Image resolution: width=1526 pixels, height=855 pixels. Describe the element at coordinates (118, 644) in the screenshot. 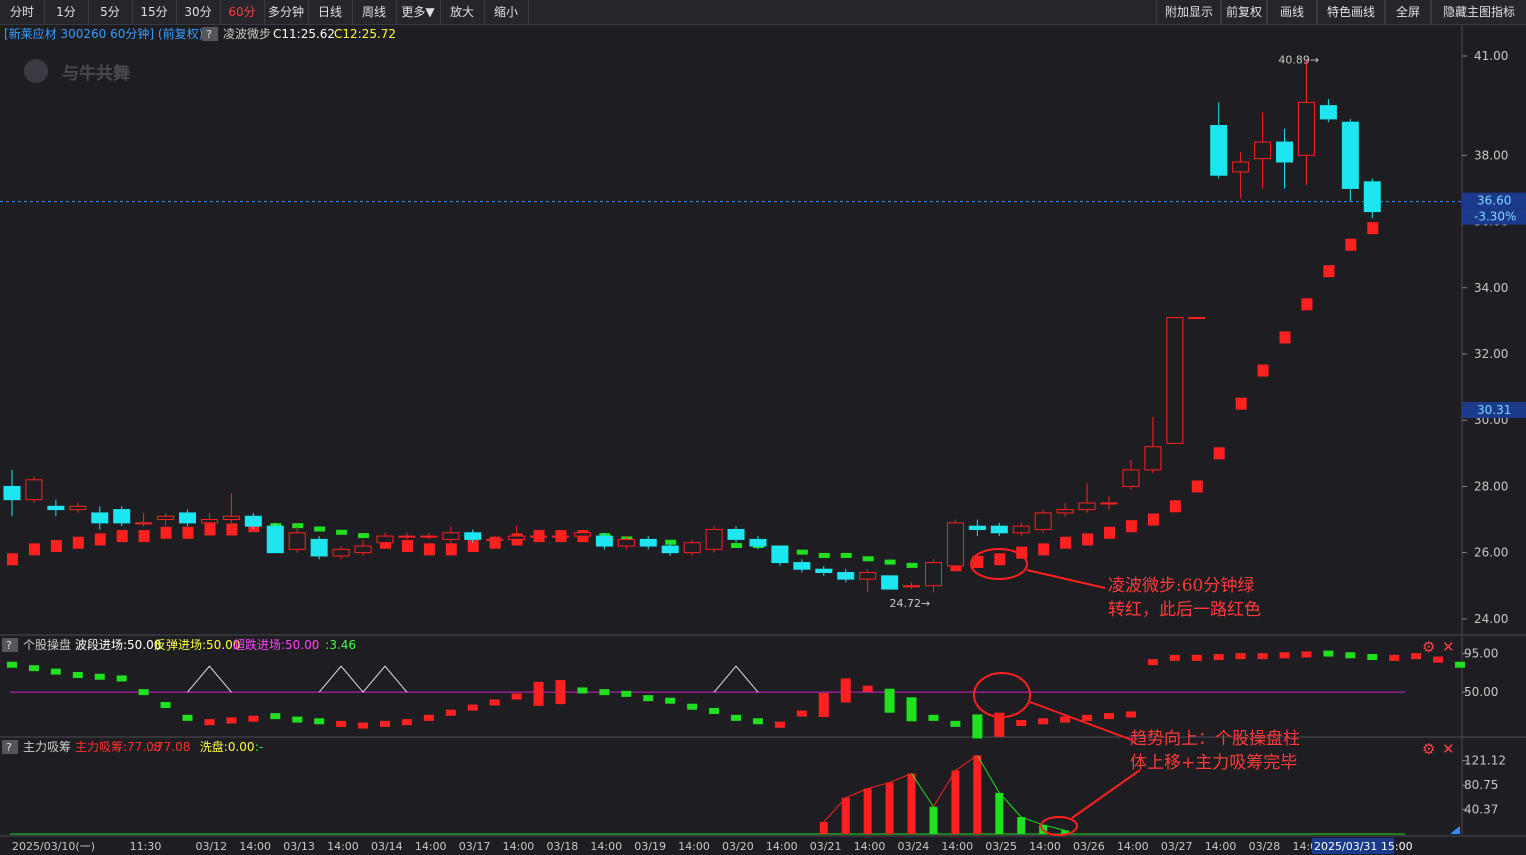

I see `legend-item: 波段进场:50.00` at that location.